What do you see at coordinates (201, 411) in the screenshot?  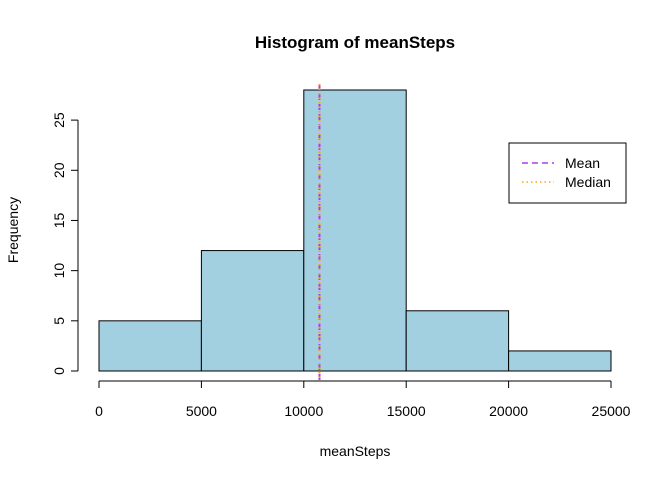 I see `x-tick-label-1: 5000` at bounding box center [201, 411].